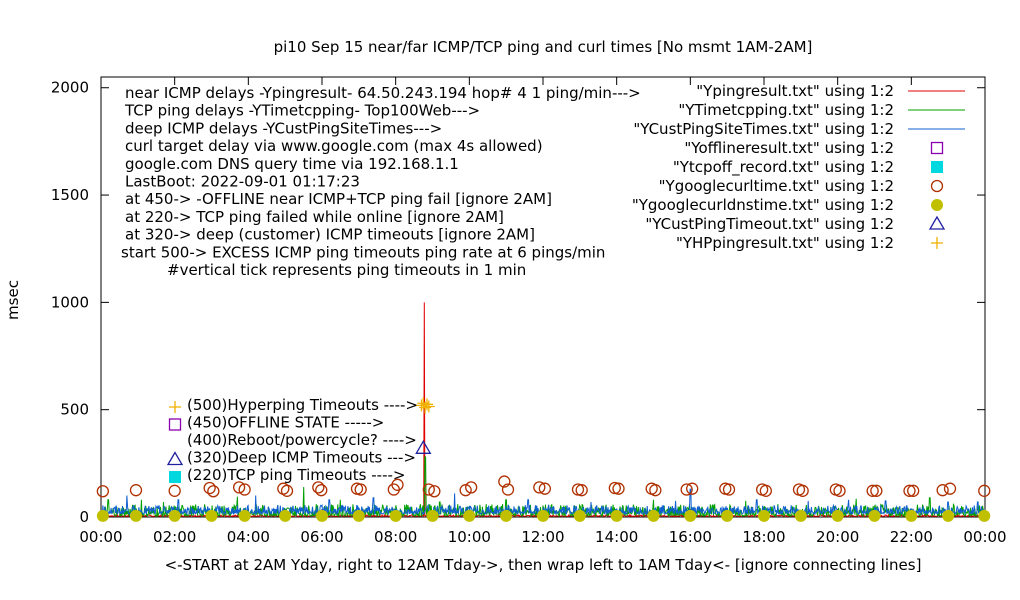  What do you see at coordinates (248, 537) in the screenshot?
I see `x-tick-label: 04:00` at bounding box center [248, 537].